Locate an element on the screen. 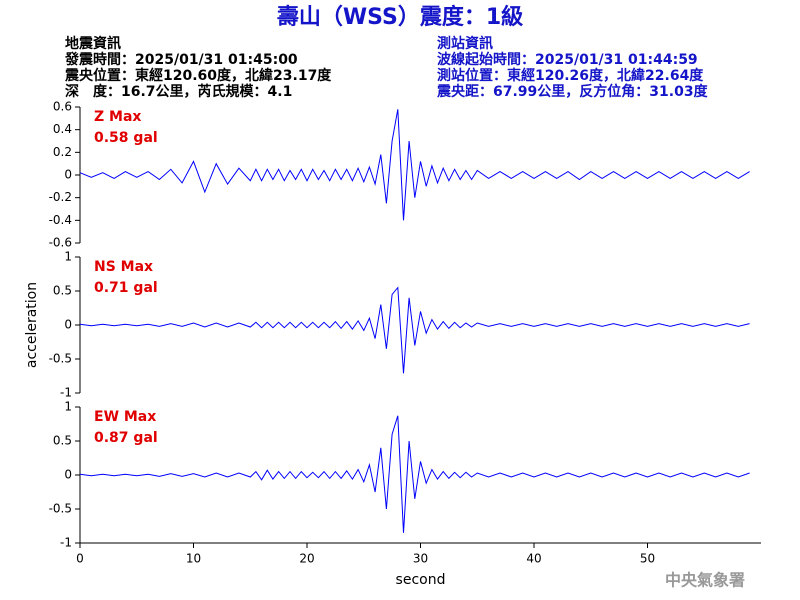 The height and width of the screenshot is (600, 800). chart-title: 壽山（WSS）震度：1級 is located at coordinates (400, 17).